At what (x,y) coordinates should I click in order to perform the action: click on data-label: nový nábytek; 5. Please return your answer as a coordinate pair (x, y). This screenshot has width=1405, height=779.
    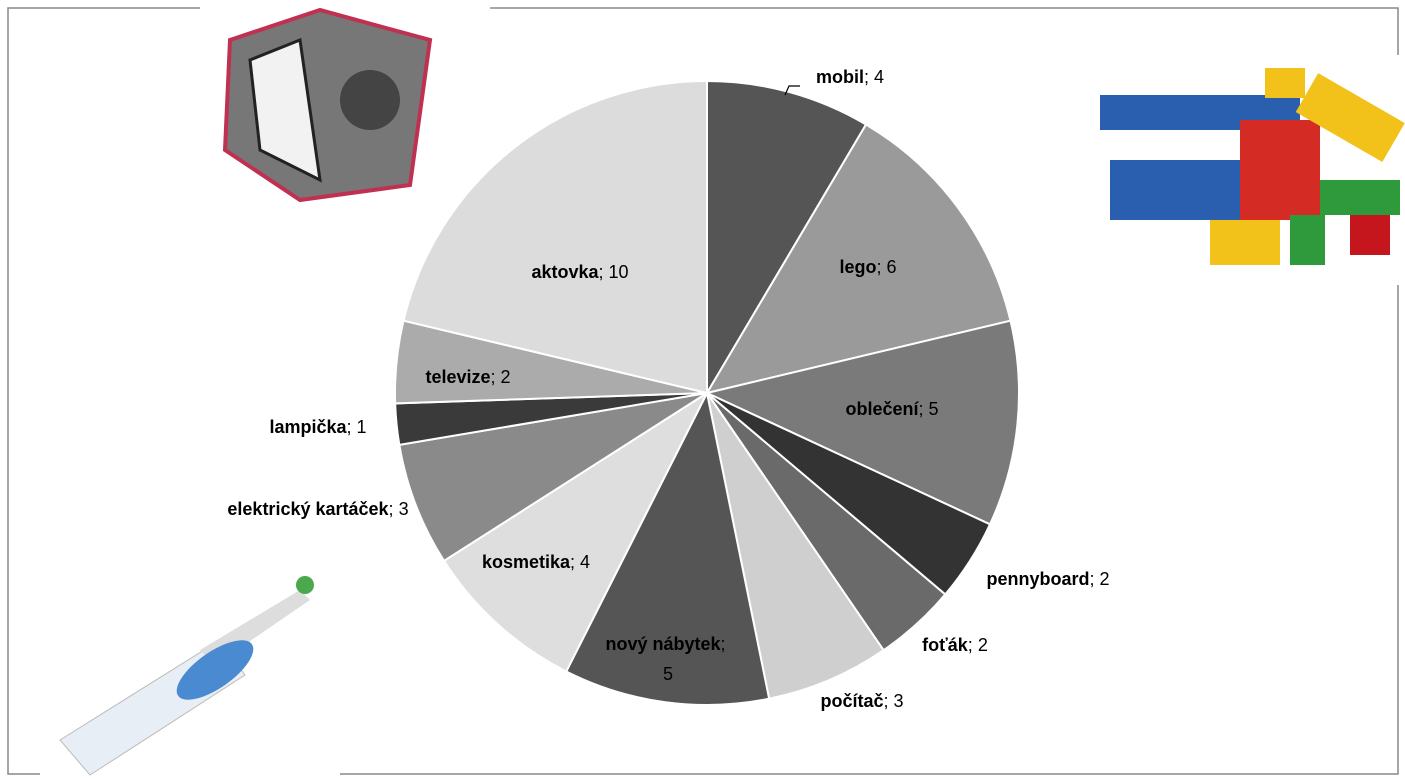
    Looking at the image, I should click on (667, 659).